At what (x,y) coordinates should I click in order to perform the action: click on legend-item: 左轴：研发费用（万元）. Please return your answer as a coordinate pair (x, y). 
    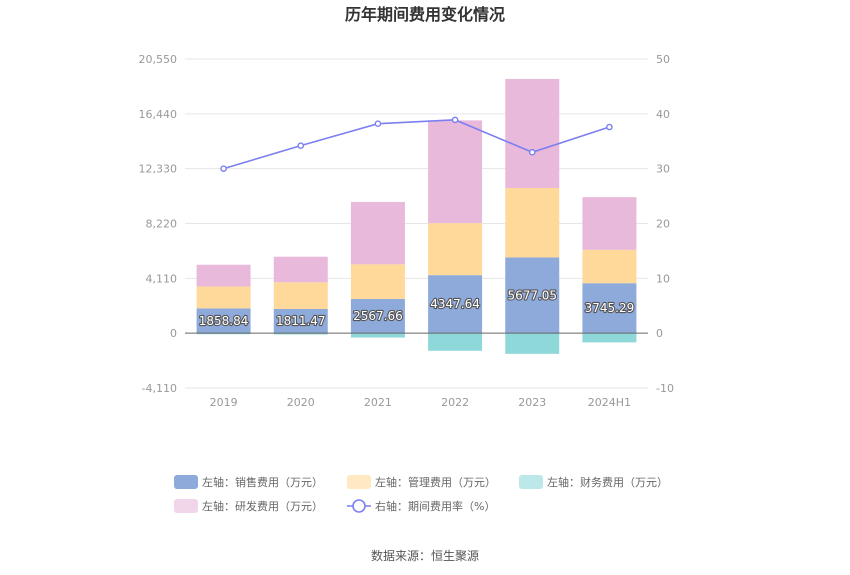
    Looking at the image, I should click on (248, 506).